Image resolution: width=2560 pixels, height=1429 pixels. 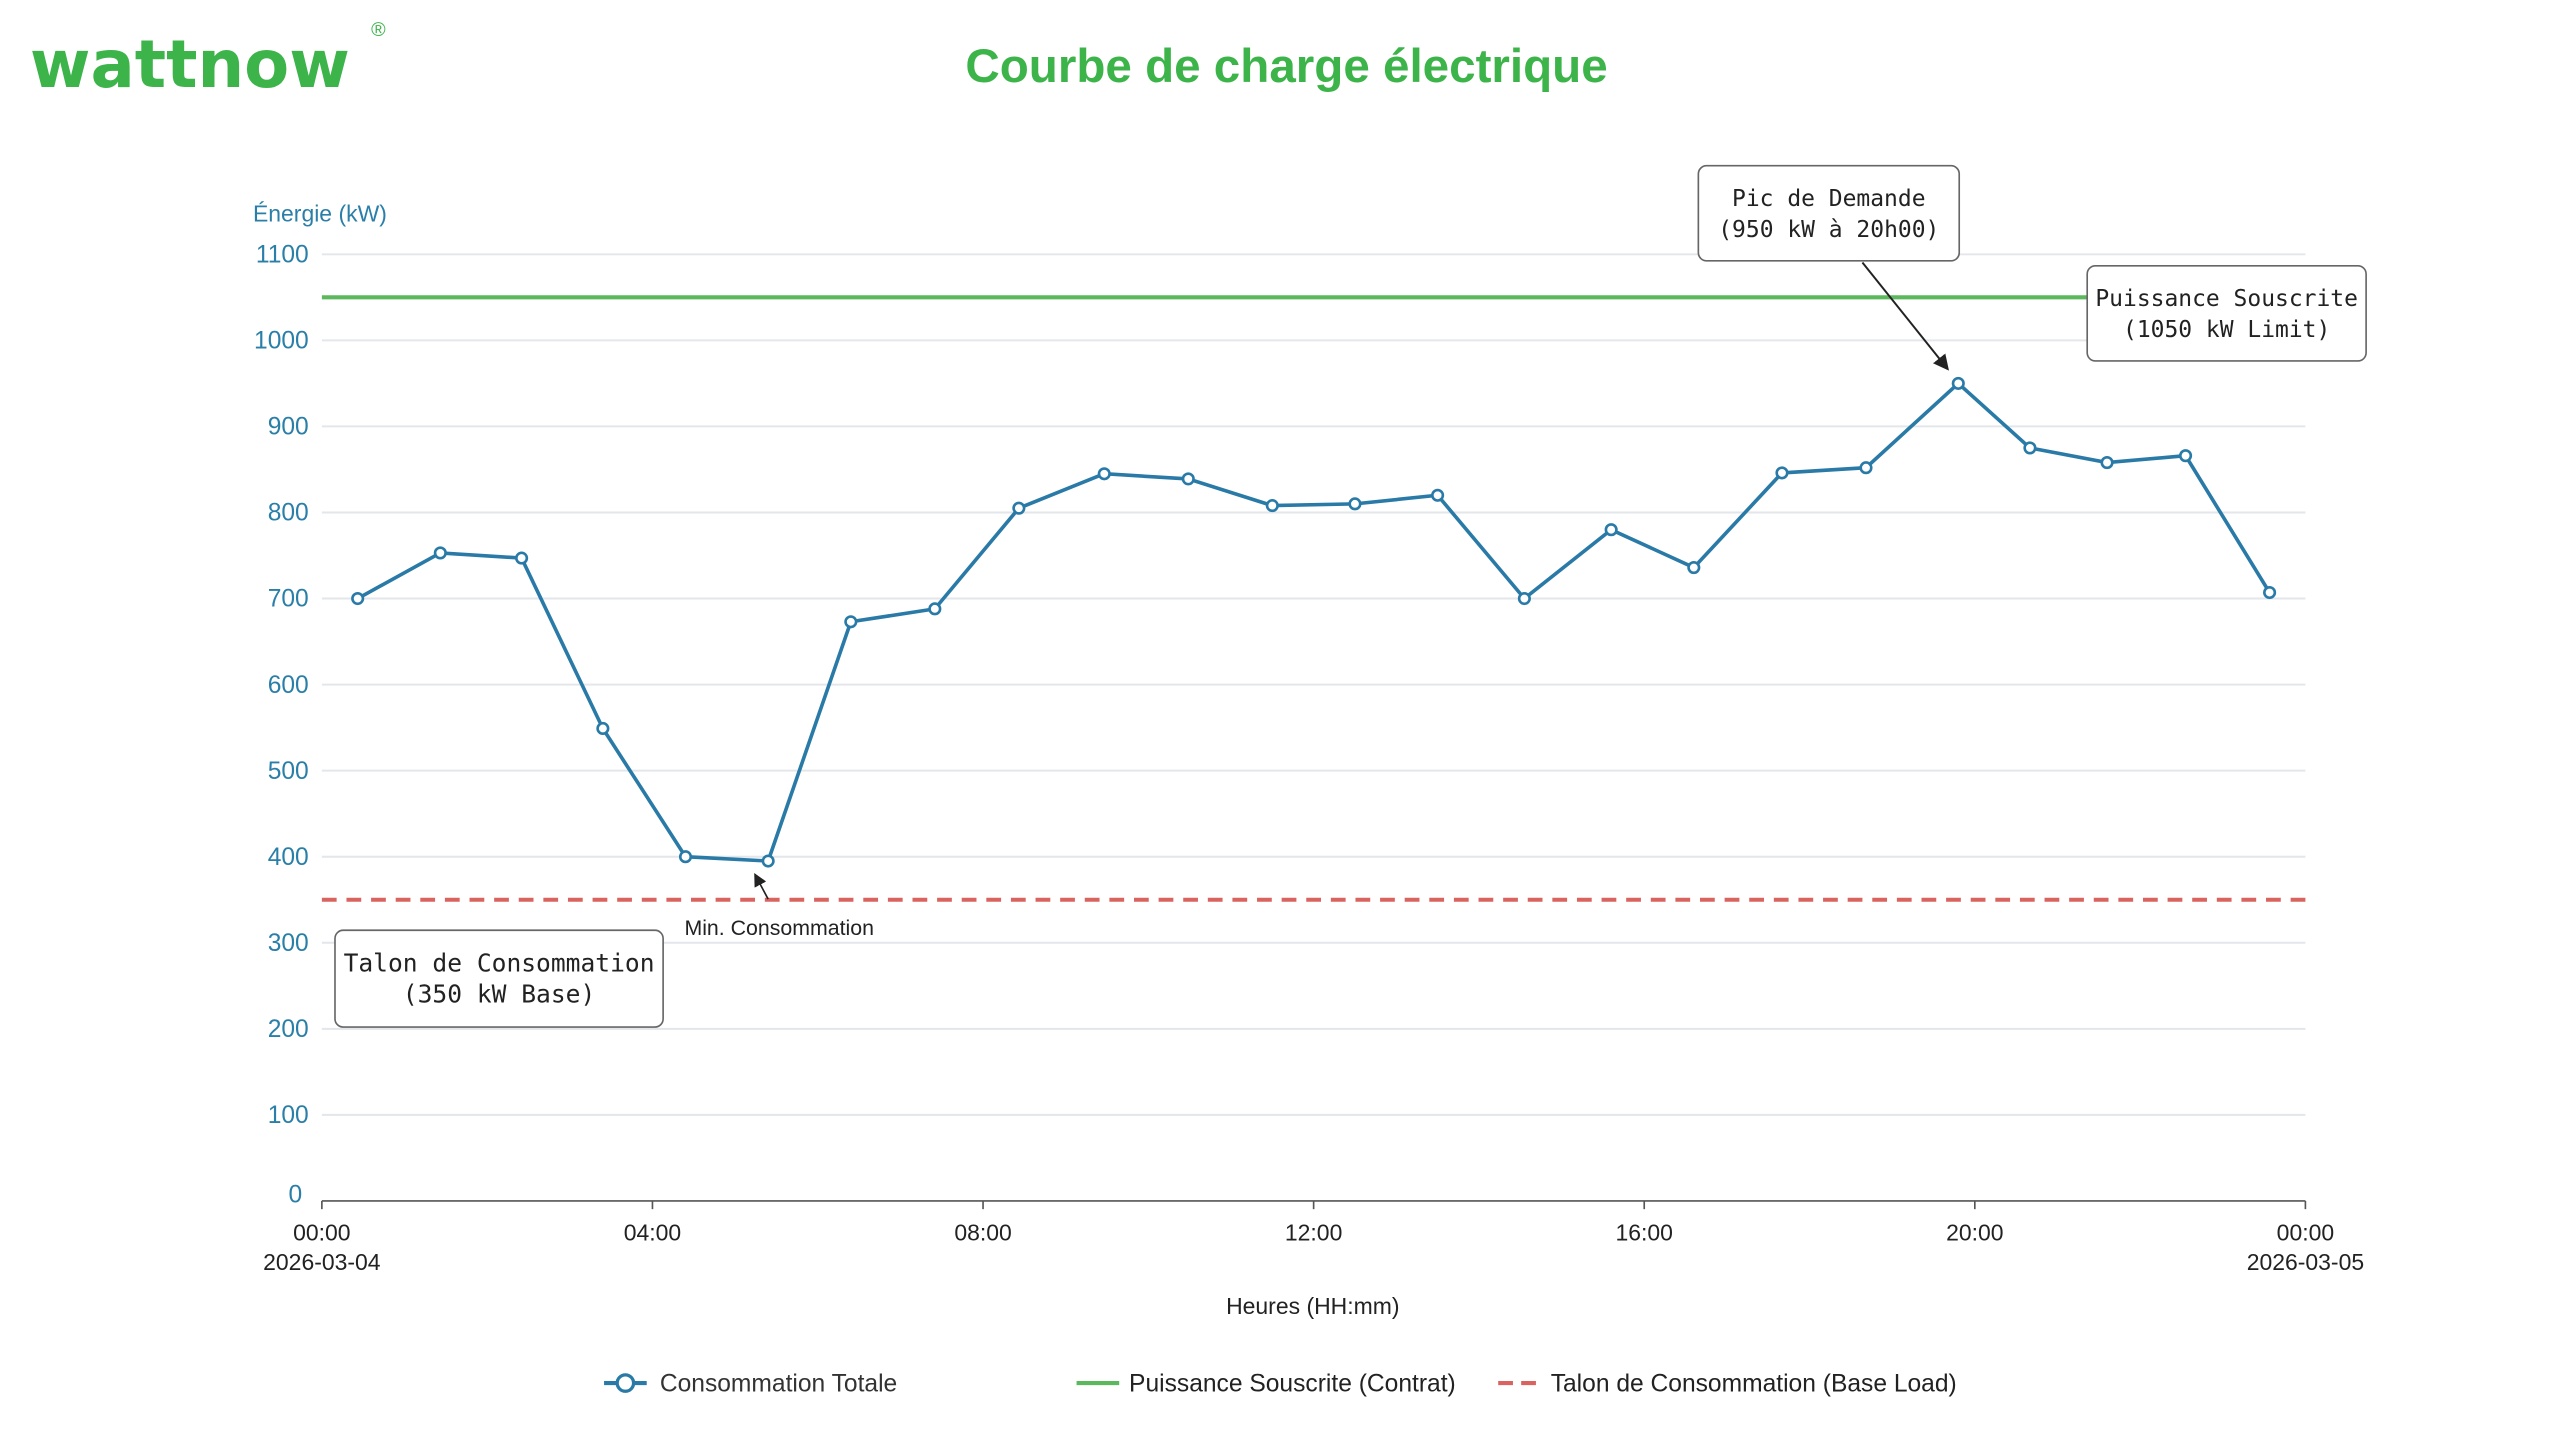 I want to click on y-tick-label: 500, so click(x=288, y=771).